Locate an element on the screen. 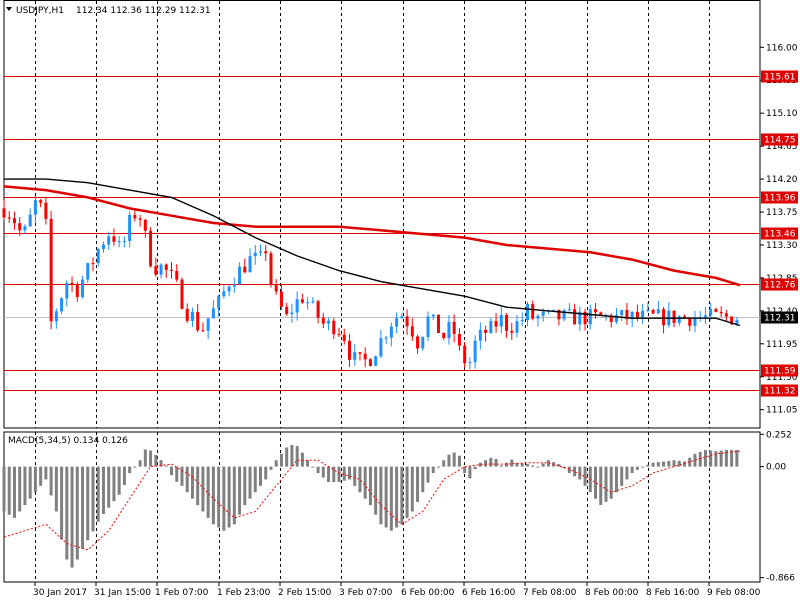  x-tick-label: 6 Feb 16:00 is located at coordinates (489, 593).